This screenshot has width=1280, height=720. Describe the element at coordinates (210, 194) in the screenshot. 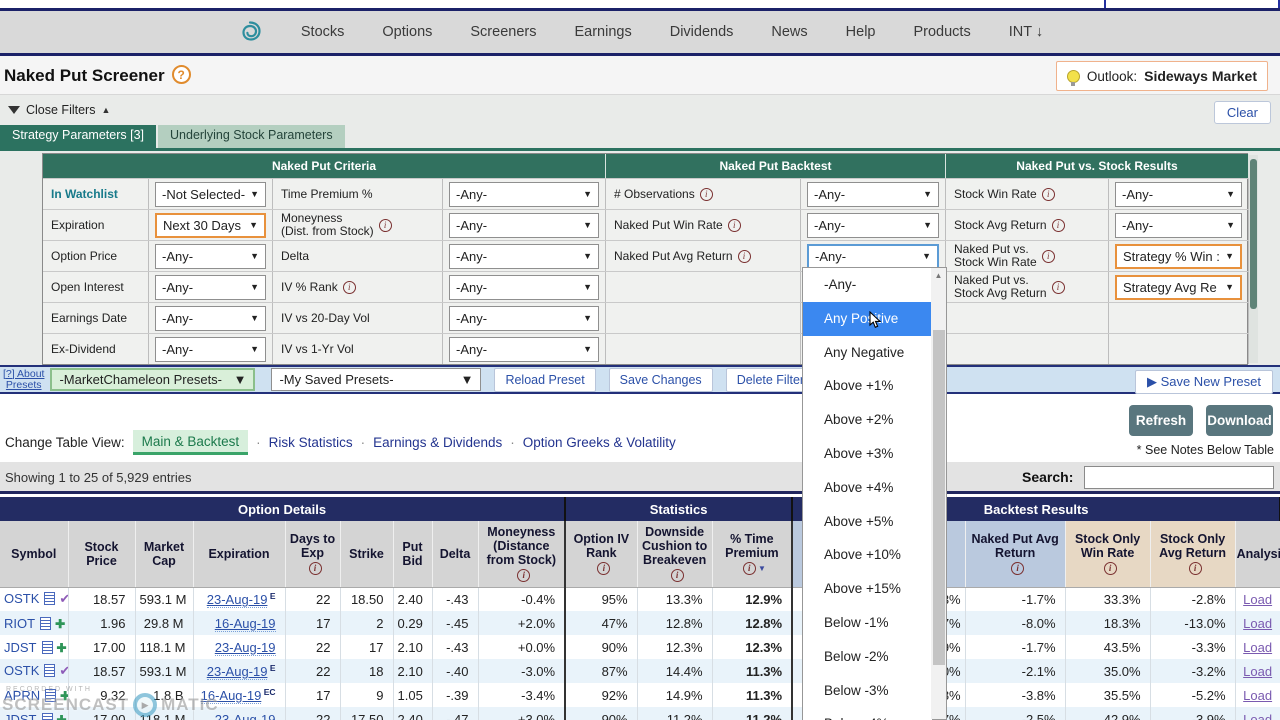

I see `filter-select-not-selected: -Not Selected- ▼` at that location.